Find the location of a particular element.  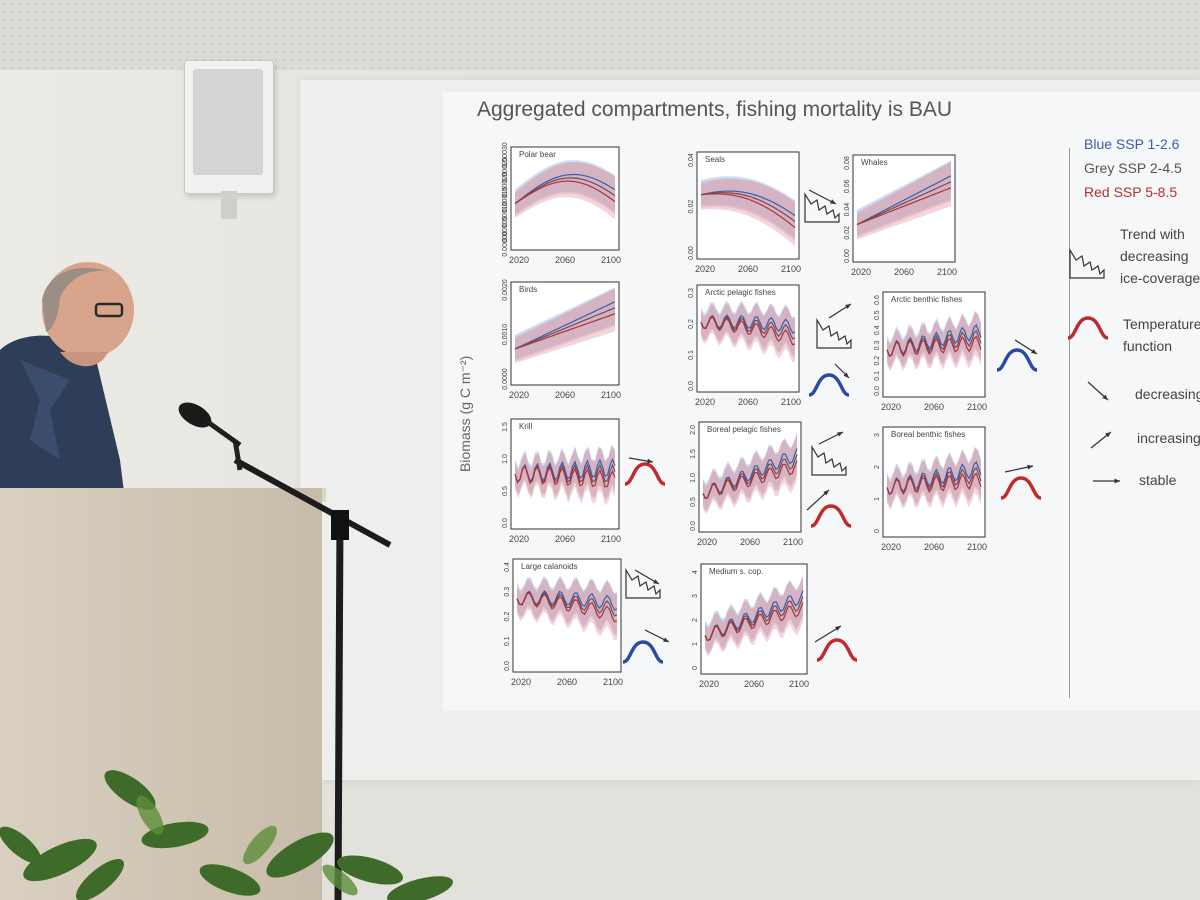

y-tick-label: 0.1 is located at coordinates (691, 355).